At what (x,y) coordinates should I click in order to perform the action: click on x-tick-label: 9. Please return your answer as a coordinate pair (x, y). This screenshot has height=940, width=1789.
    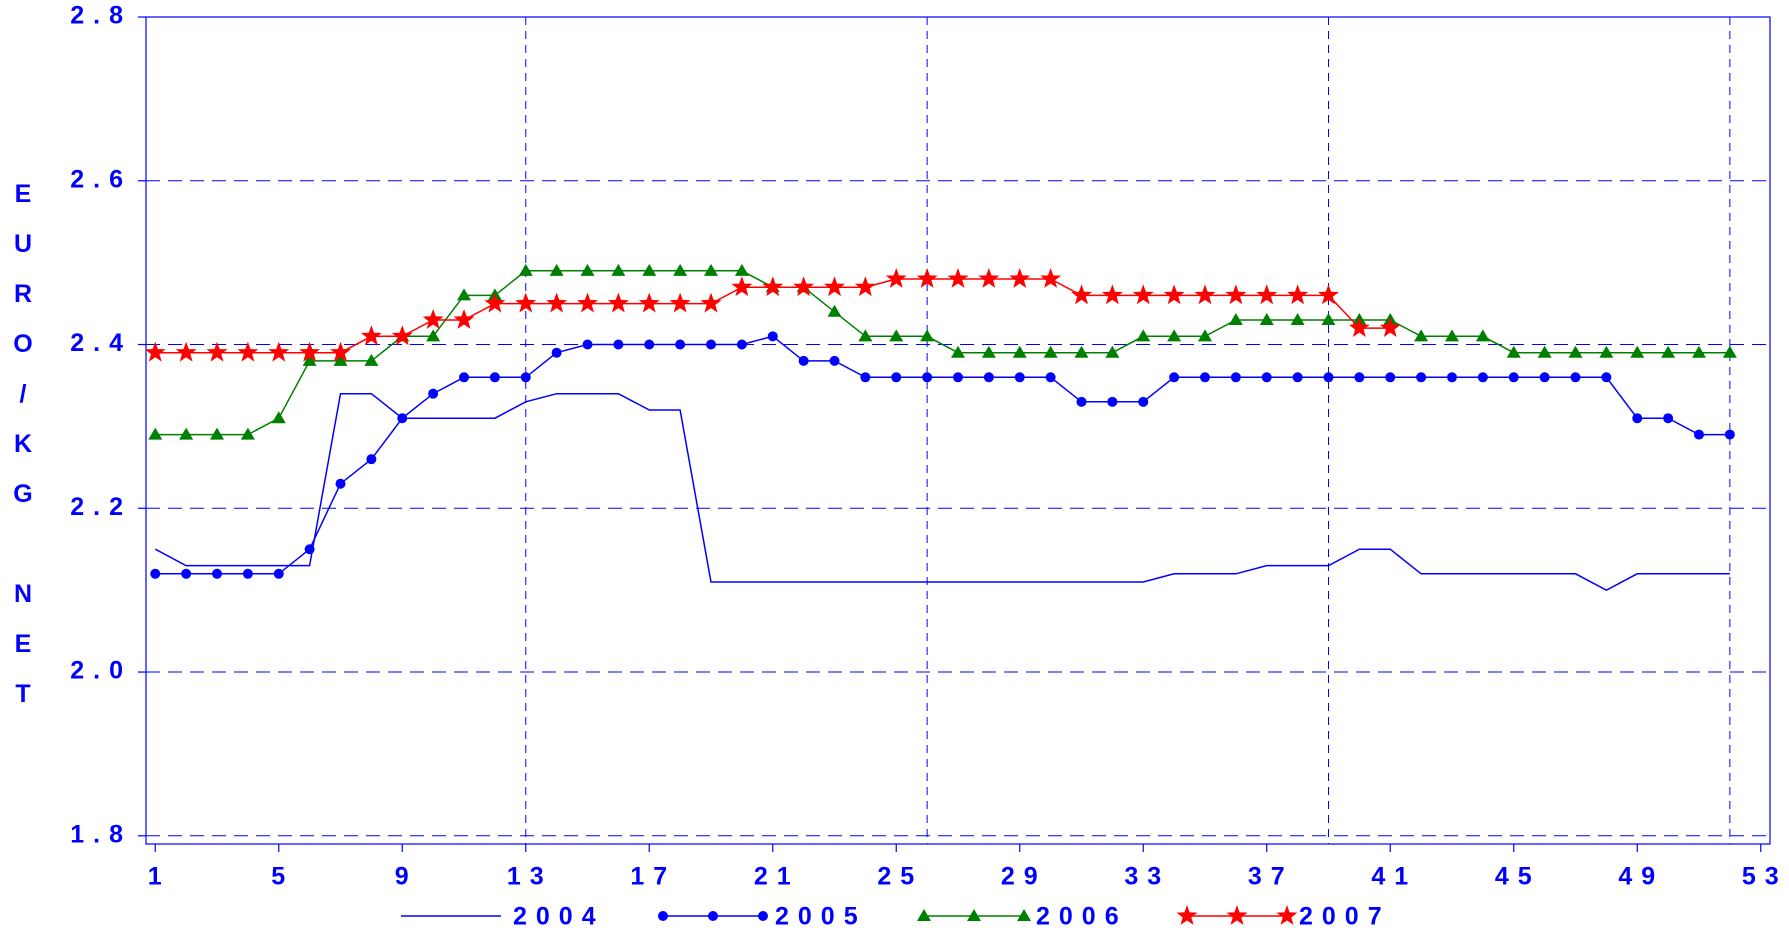
    Looking at the image, I should click on (406, 877).